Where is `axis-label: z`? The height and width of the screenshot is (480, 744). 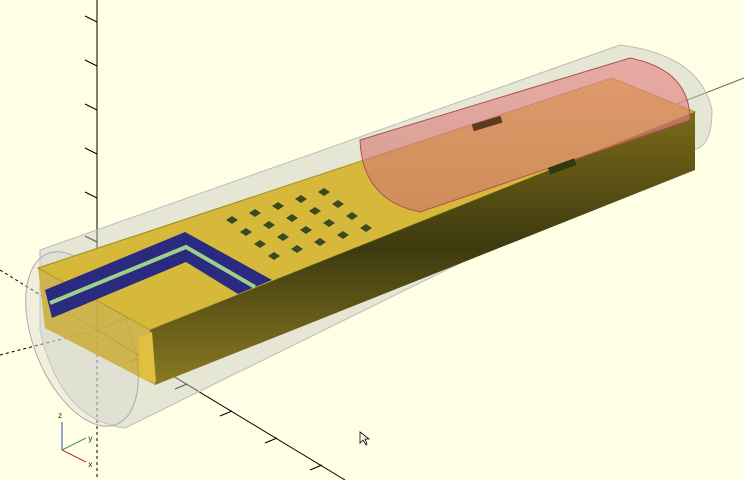 axis-label: z is located at coordinates (60, 415).